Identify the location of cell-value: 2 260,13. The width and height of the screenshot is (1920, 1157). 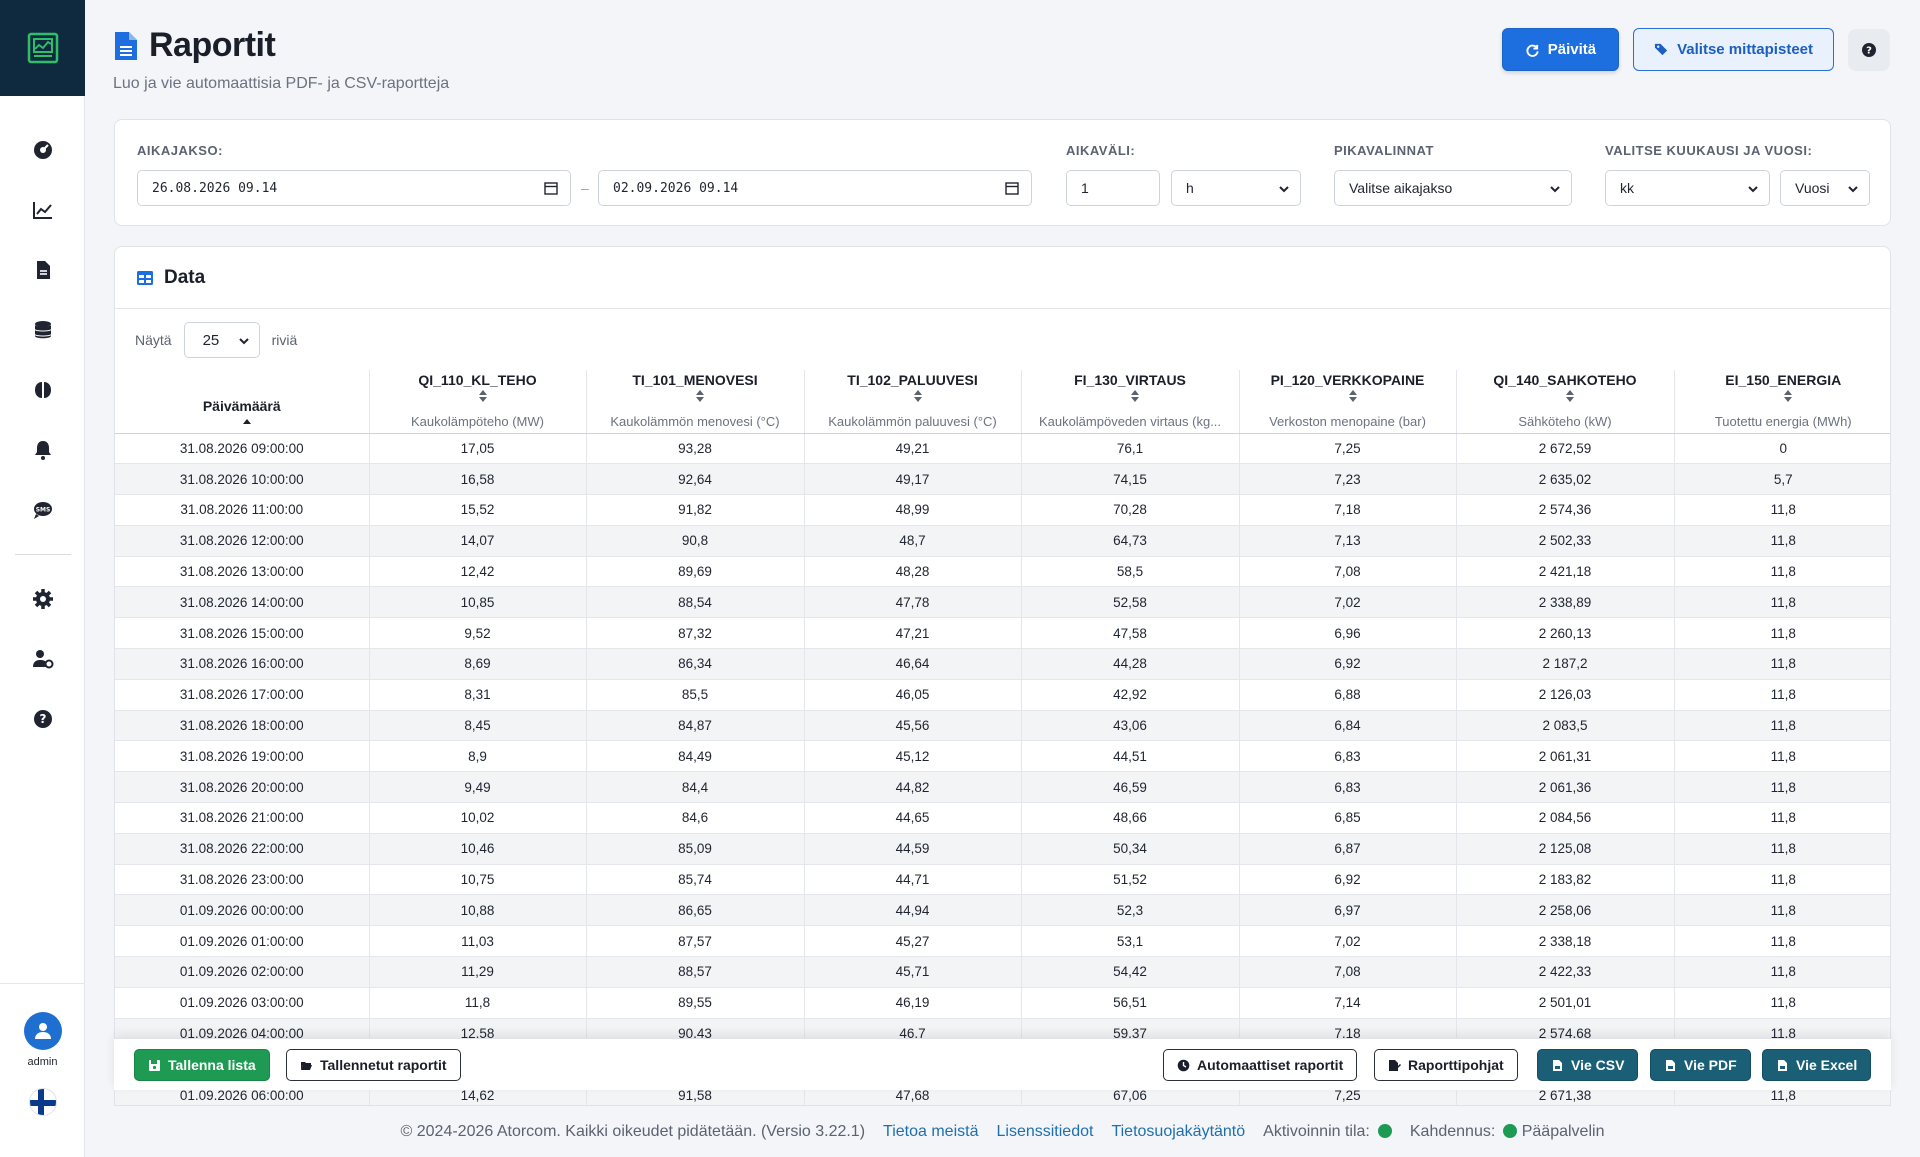
(1565, 633).